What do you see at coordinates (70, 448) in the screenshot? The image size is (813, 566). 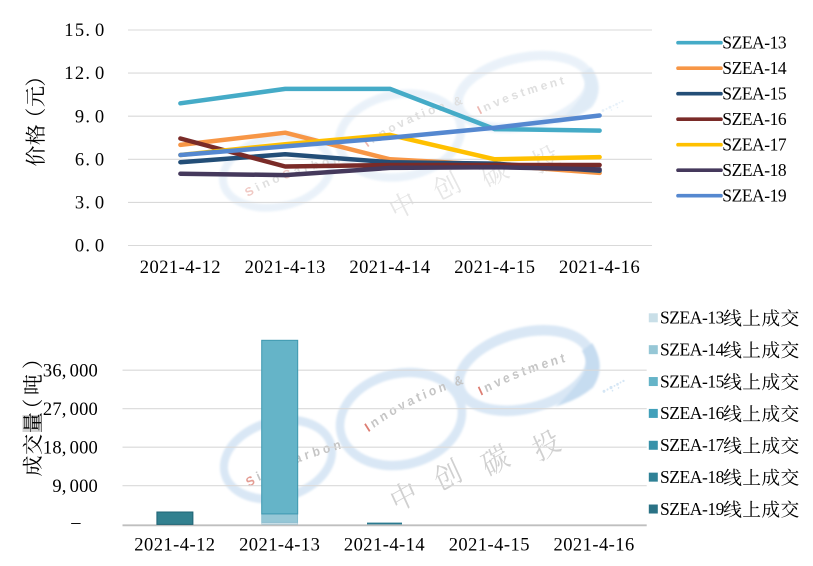 I see `svg-text:18,000: 18, 000` at bounding box center [70, 448].